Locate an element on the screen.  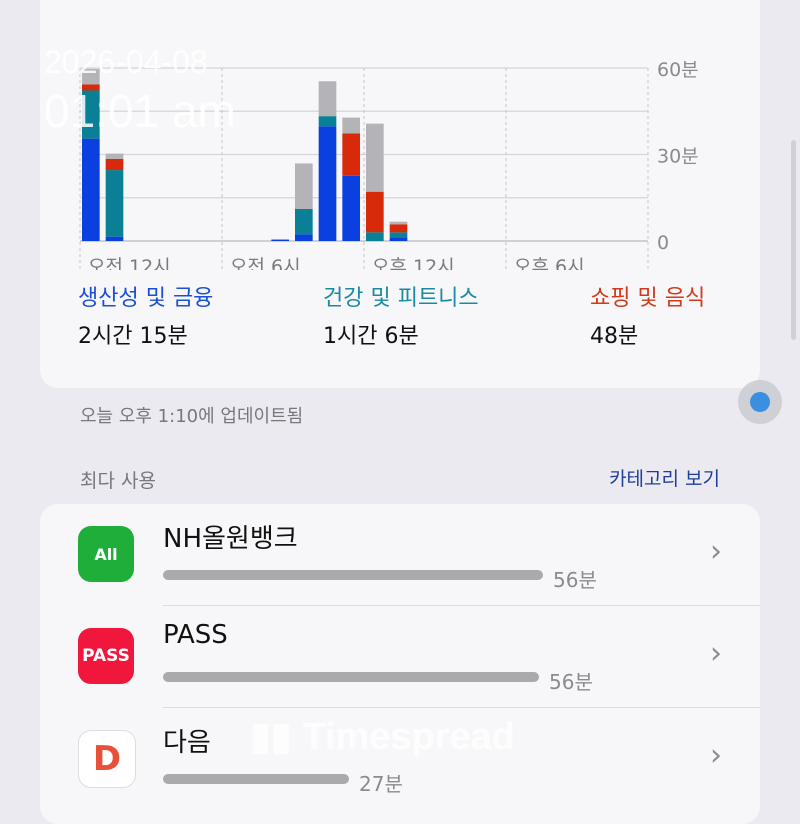
scrollbar is located at coordinates (793, 240).